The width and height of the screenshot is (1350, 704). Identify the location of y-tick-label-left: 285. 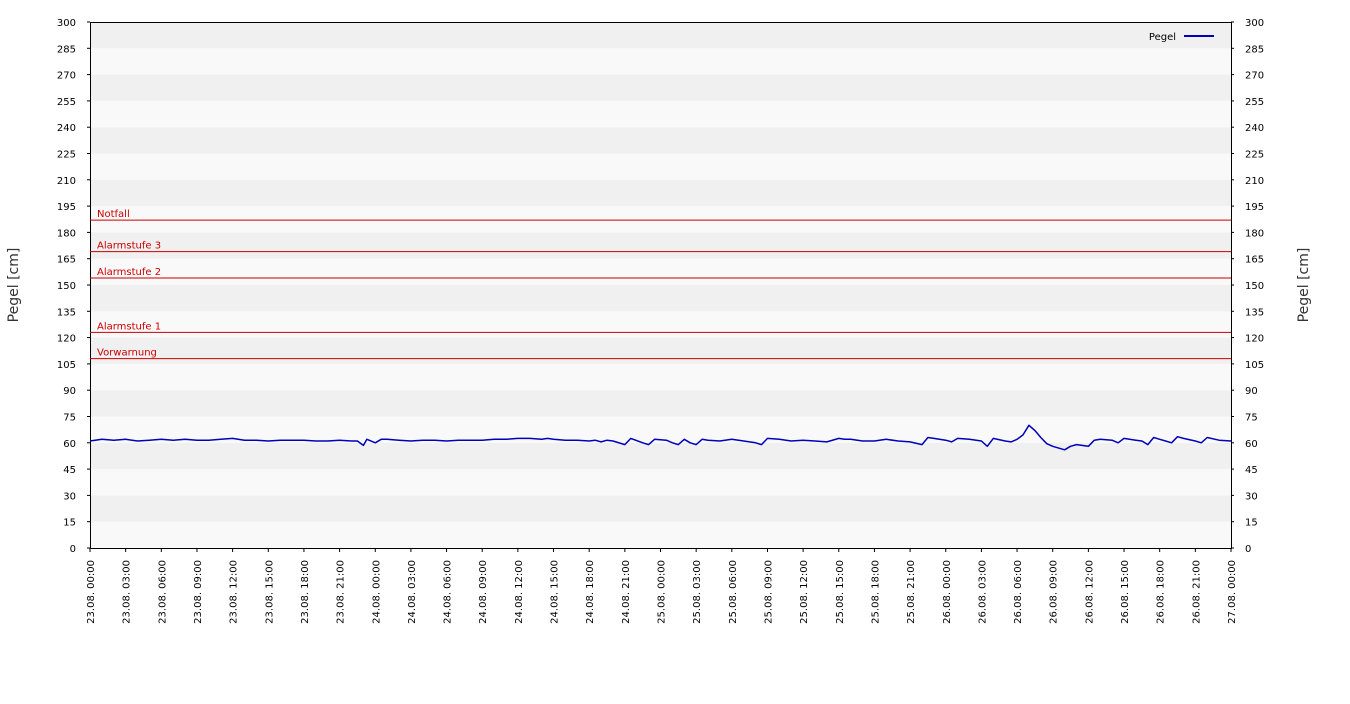
(66, 49).